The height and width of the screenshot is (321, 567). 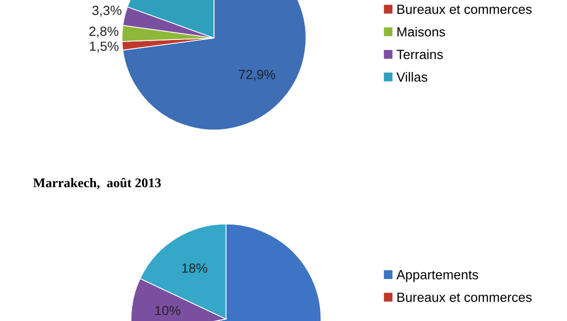 What do you see at coordinates (103, 32) in the screenshot?
I see `data-label: 2,8%` at bounding box center [103, 32].